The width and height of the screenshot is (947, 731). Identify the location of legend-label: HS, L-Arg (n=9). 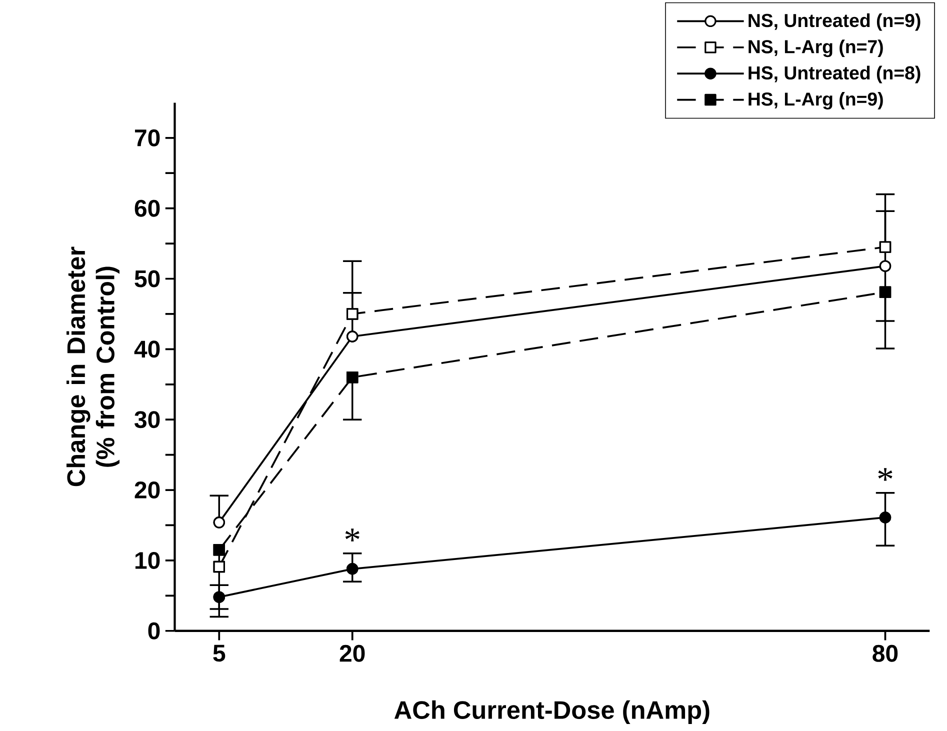
(815, 101).